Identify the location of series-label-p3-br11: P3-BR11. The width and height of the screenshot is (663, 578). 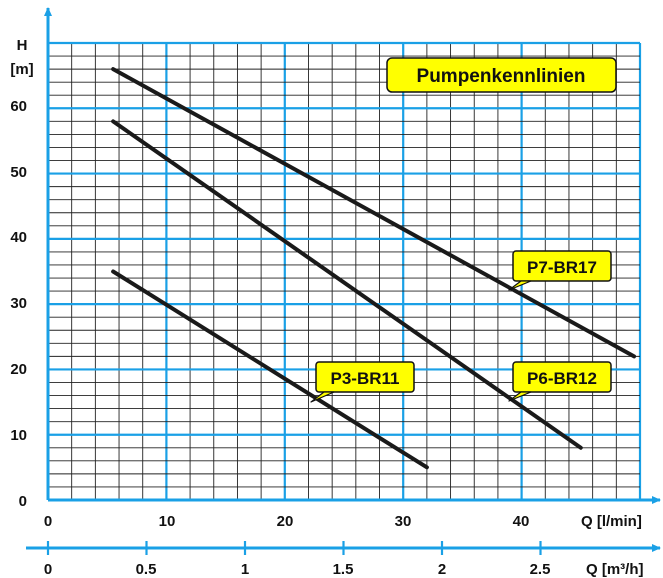
(365, 378).